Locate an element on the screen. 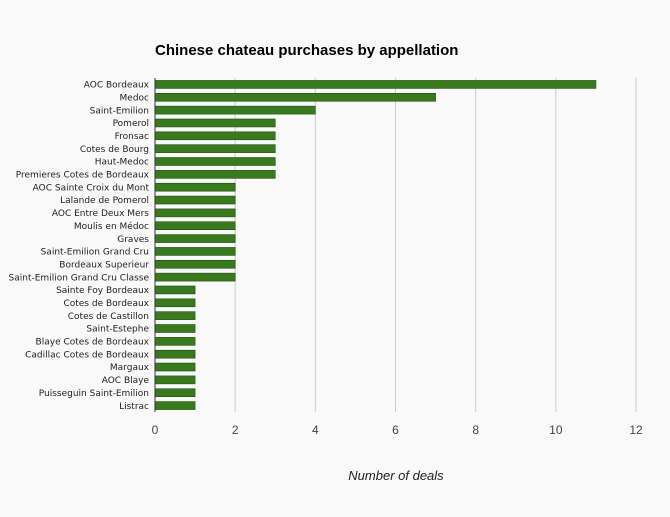  category-label: Bordeaux Superieur is located at coordinates (104, 265).